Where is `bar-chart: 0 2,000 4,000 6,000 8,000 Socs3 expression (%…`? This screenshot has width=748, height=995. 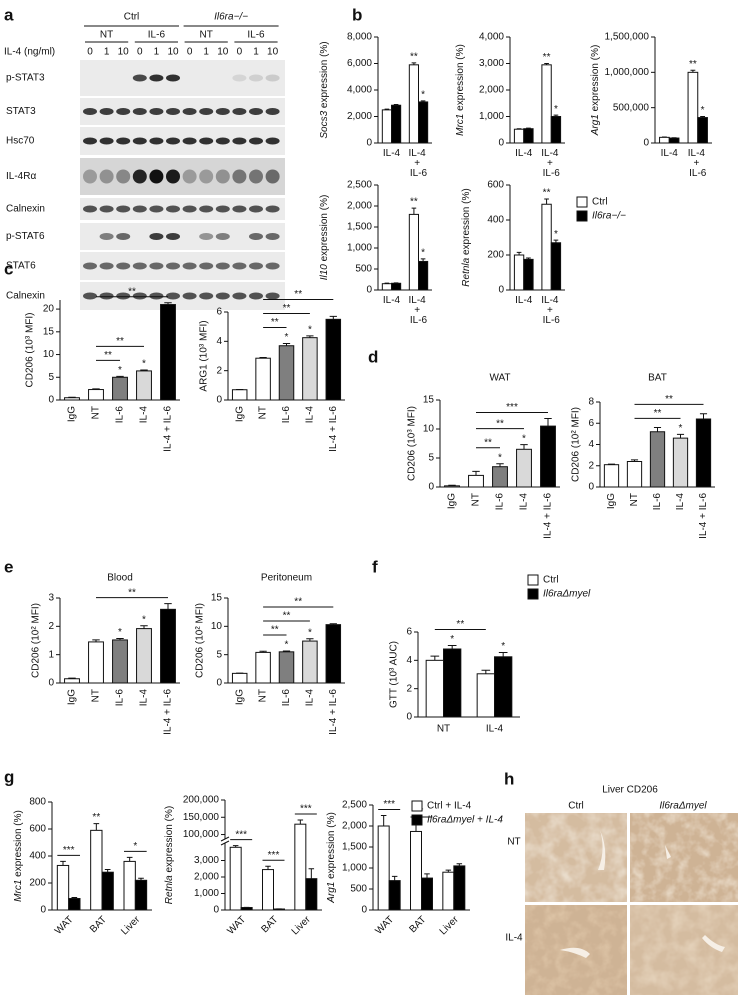 bar-chart: 0 2,000 4,000 6,000 8,000 Socs3 expression (%… is located at coordinates (375, 105).